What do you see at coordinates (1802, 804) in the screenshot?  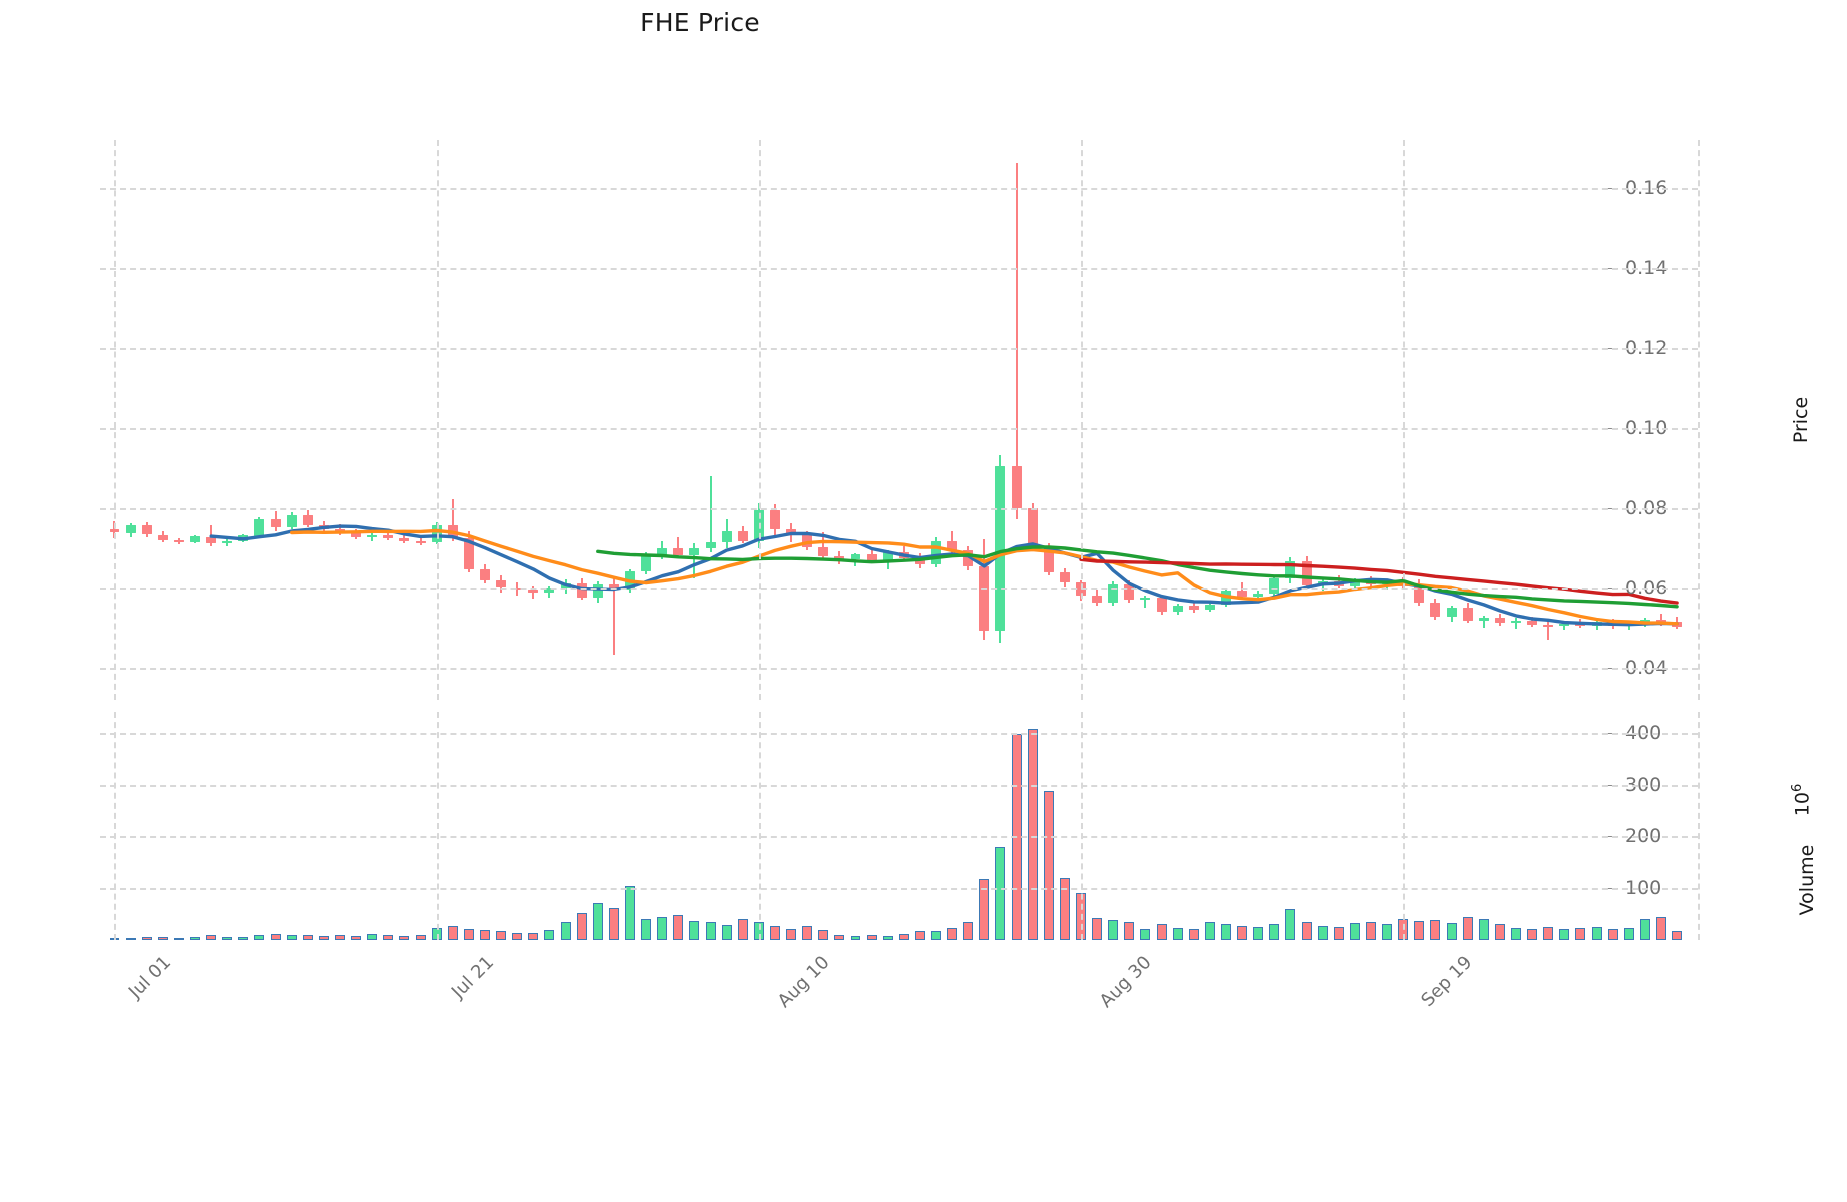 I see `volume-exponent-base: 10` at bounding box center [1802, 804].